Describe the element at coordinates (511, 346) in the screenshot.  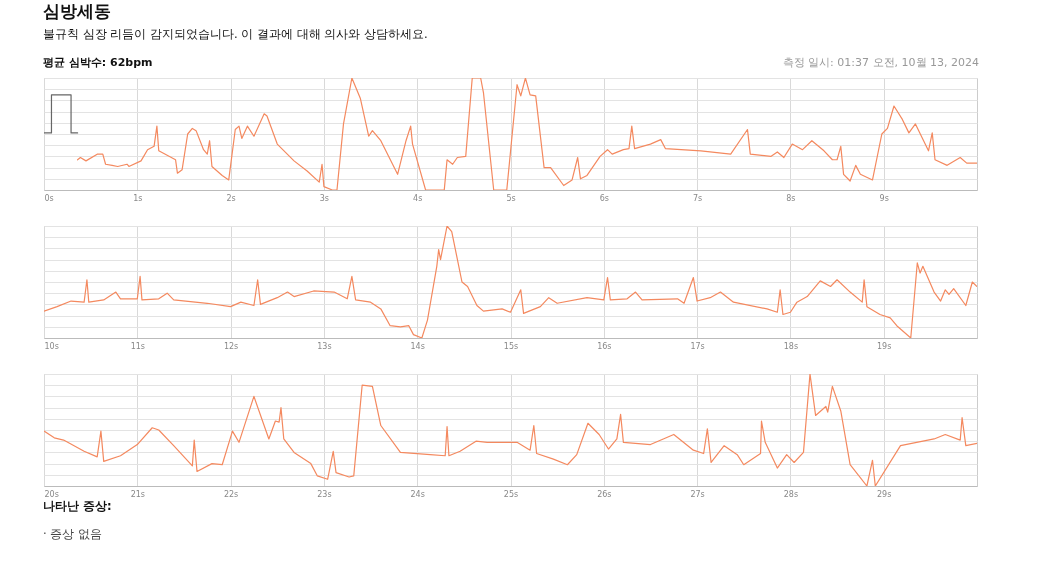
I see `x-tick-label: 15s` at that location.